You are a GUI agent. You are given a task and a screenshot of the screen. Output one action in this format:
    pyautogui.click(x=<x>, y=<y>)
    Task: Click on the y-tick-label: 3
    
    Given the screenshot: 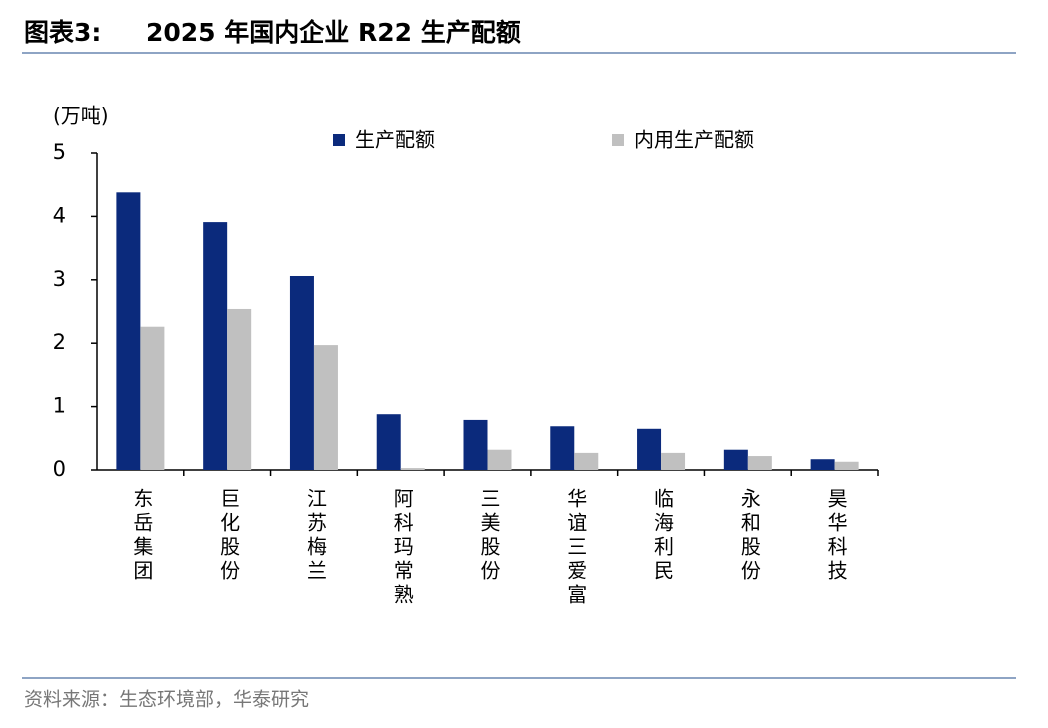 What is the action you would take?
    pyautogui.click(x=59, y=279)
    